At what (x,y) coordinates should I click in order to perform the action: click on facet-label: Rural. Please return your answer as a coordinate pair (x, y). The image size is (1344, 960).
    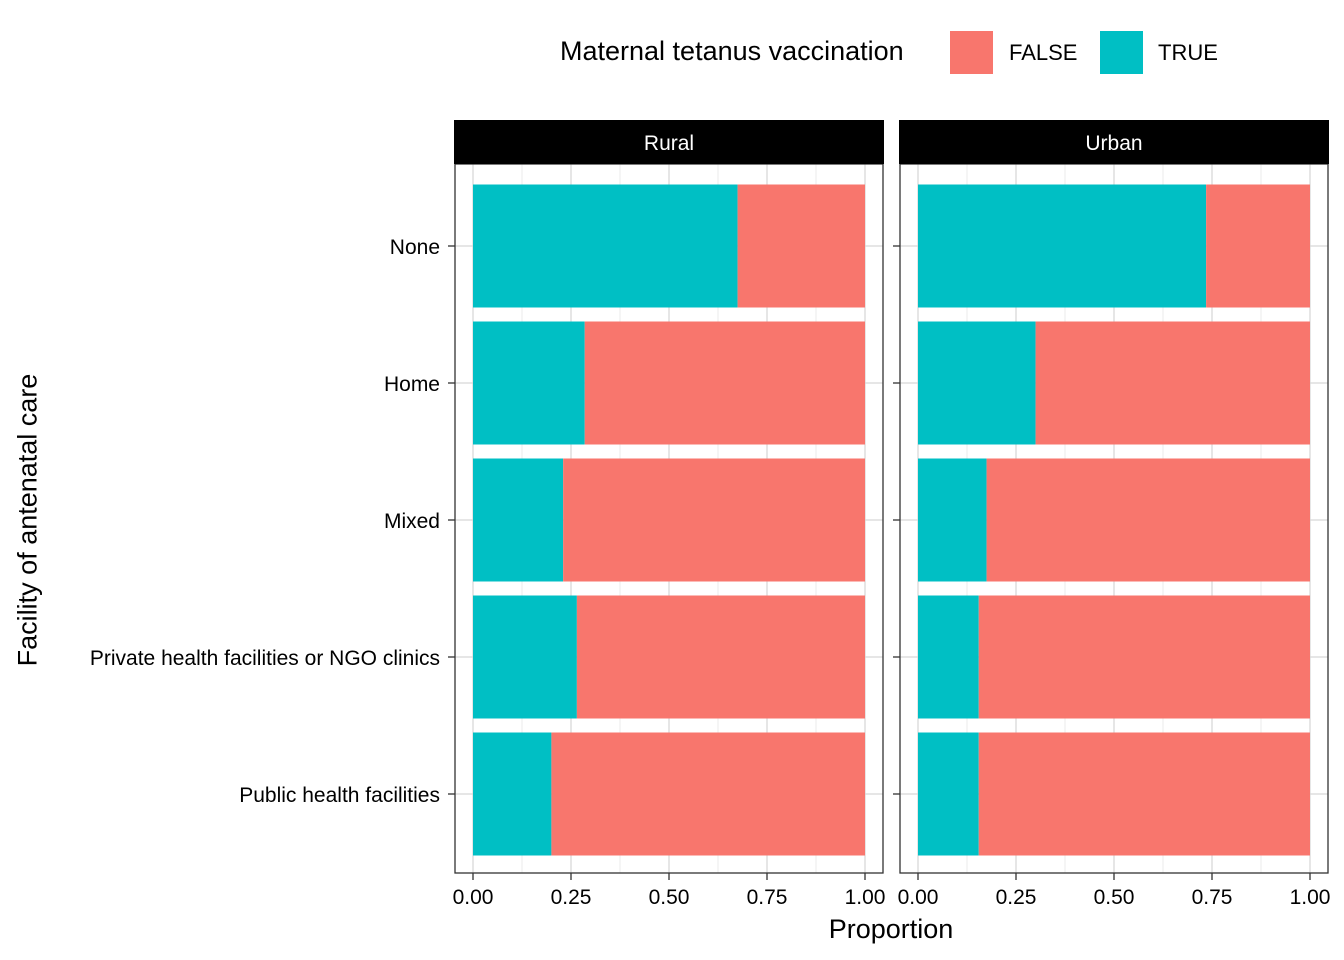
    Looking at the image, I should click on (669, 143).